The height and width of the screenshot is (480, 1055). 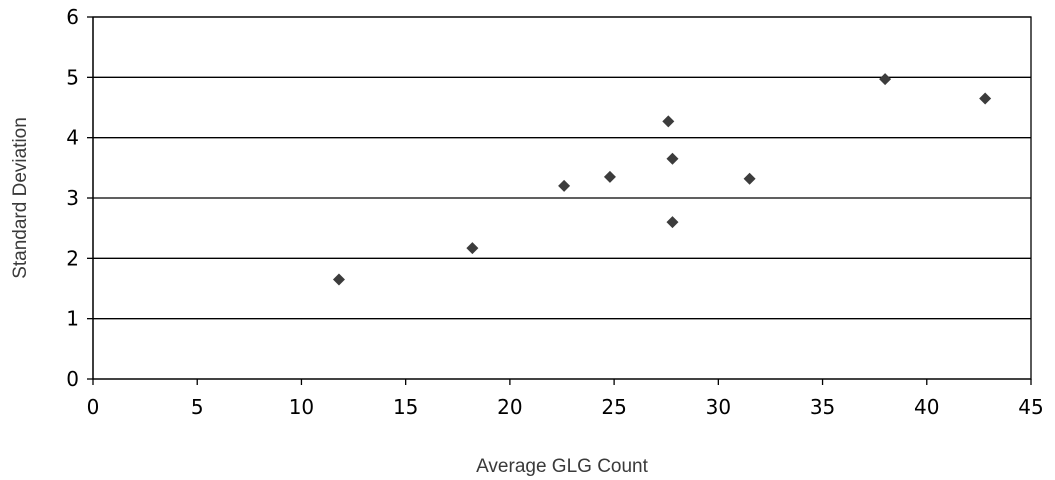 I want to click on x-tick-label-4: 20, so click(x=509, y=407).